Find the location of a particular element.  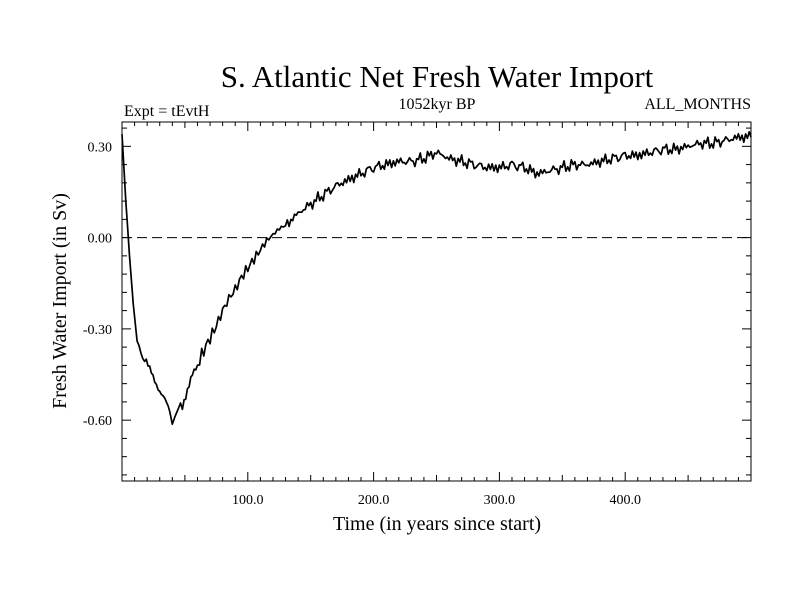

y-tick-label: -0.60 is located at coordinates (97, 421).